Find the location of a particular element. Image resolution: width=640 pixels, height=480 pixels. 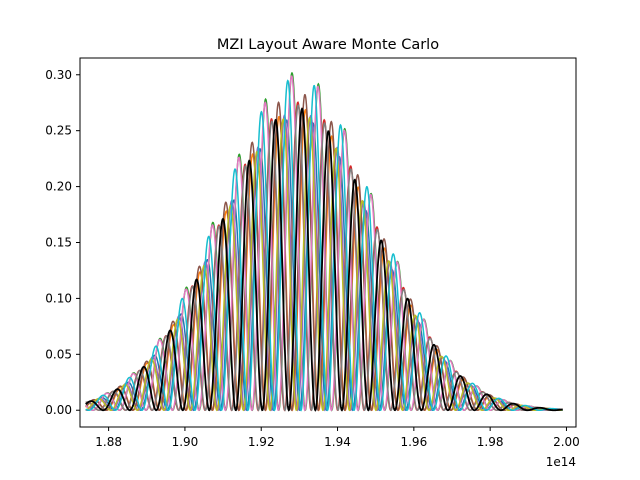

y-tick-label: 0.30 is located at coordinates (58, 75).